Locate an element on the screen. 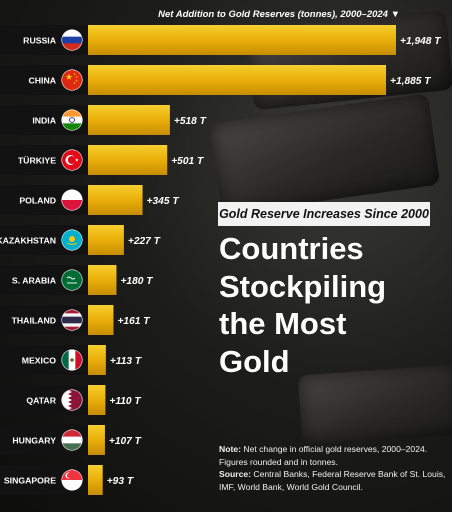 This screenshot has width=452, height=512. bar-russia is located at coordinates (242, 40).